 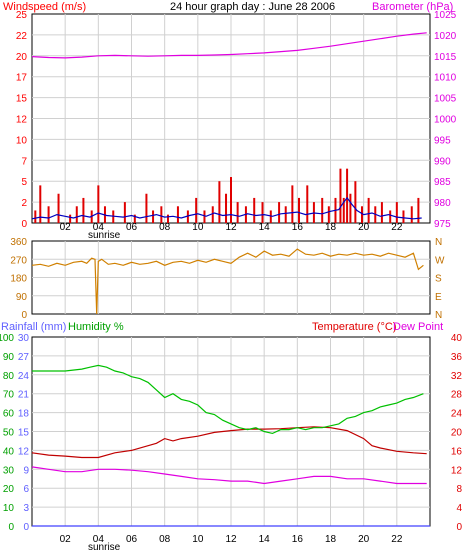 I want to click on wind-y-tick: 2, so click(x=24, y=203).